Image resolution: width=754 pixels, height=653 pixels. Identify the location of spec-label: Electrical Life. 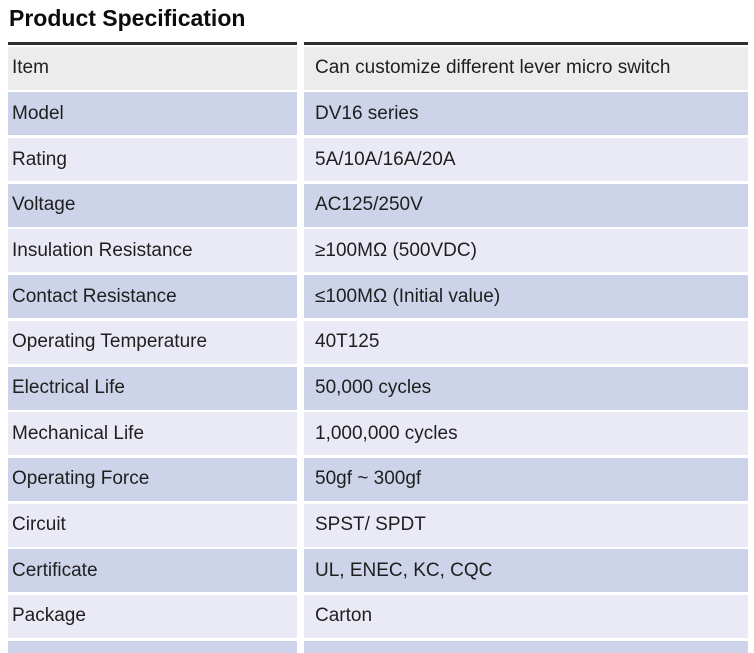
(68, 387).